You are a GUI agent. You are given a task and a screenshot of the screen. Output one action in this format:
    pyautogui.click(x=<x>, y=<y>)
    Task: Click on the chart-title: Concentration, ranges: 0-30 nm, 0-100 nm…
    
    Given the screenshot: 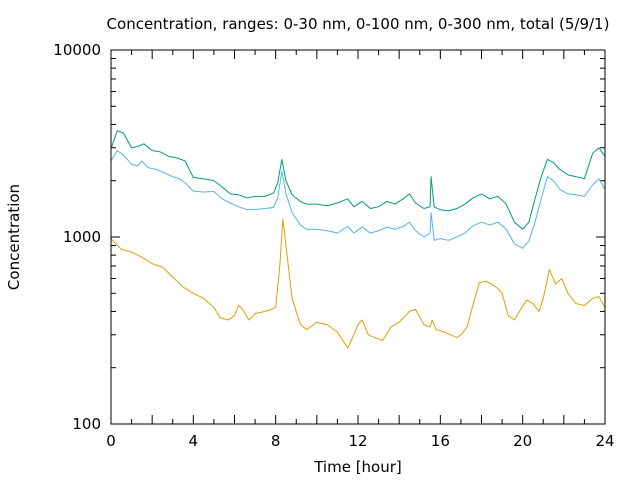 What is the action you would take?
    pyautogui.click(x=358, y=24)
    